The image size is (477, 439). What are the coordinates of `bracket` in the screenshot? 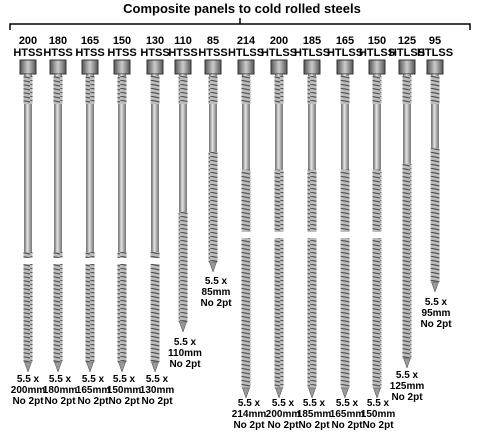 It's located at (240, 24).